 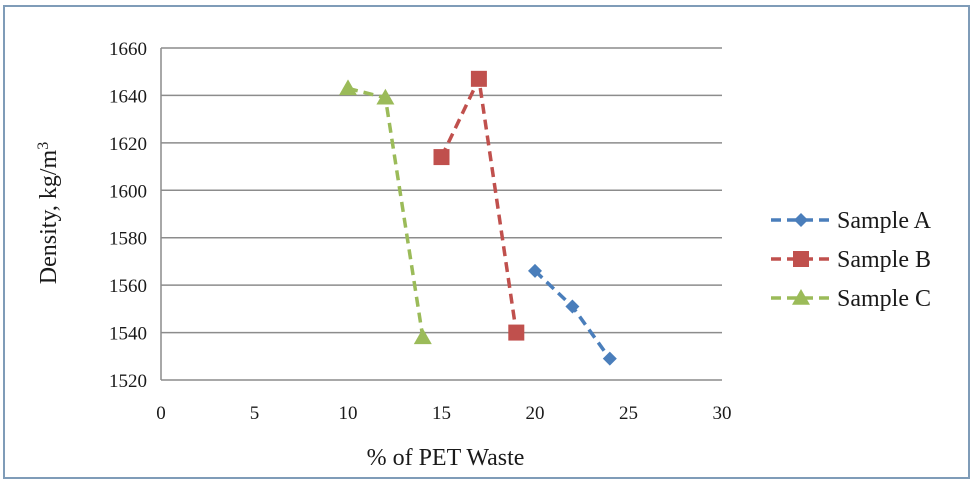 I want to click on y-tick-label-1640: 1640, so click(x=128, y=96).